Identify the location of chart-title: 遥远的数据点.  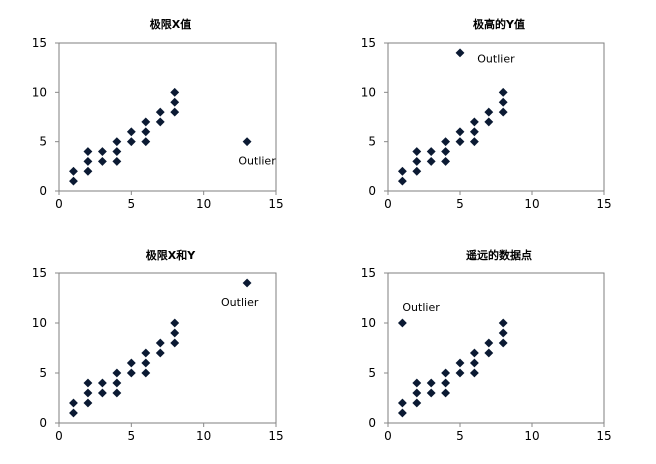
(499, 255).